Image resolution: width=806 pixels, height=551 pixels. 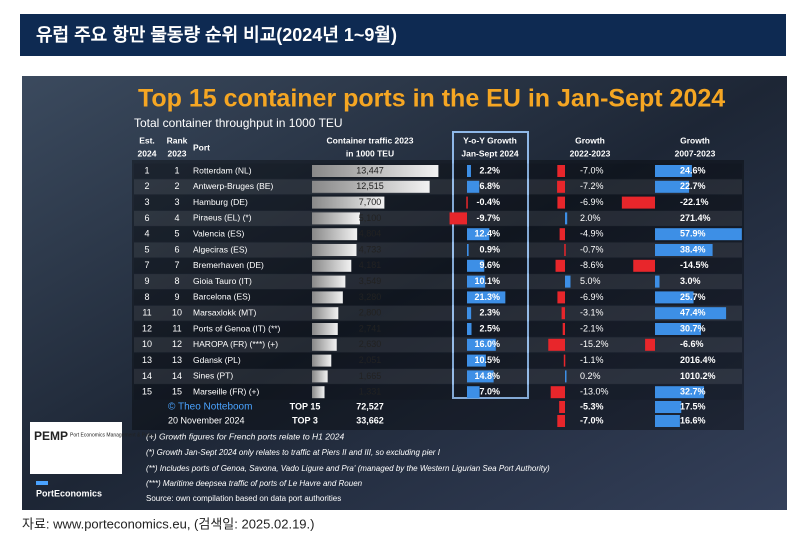 What do you see at coordinates (213, 376) in the screenshot?
I see `cell: Sines (PT)` at bounding box center [213, 376].